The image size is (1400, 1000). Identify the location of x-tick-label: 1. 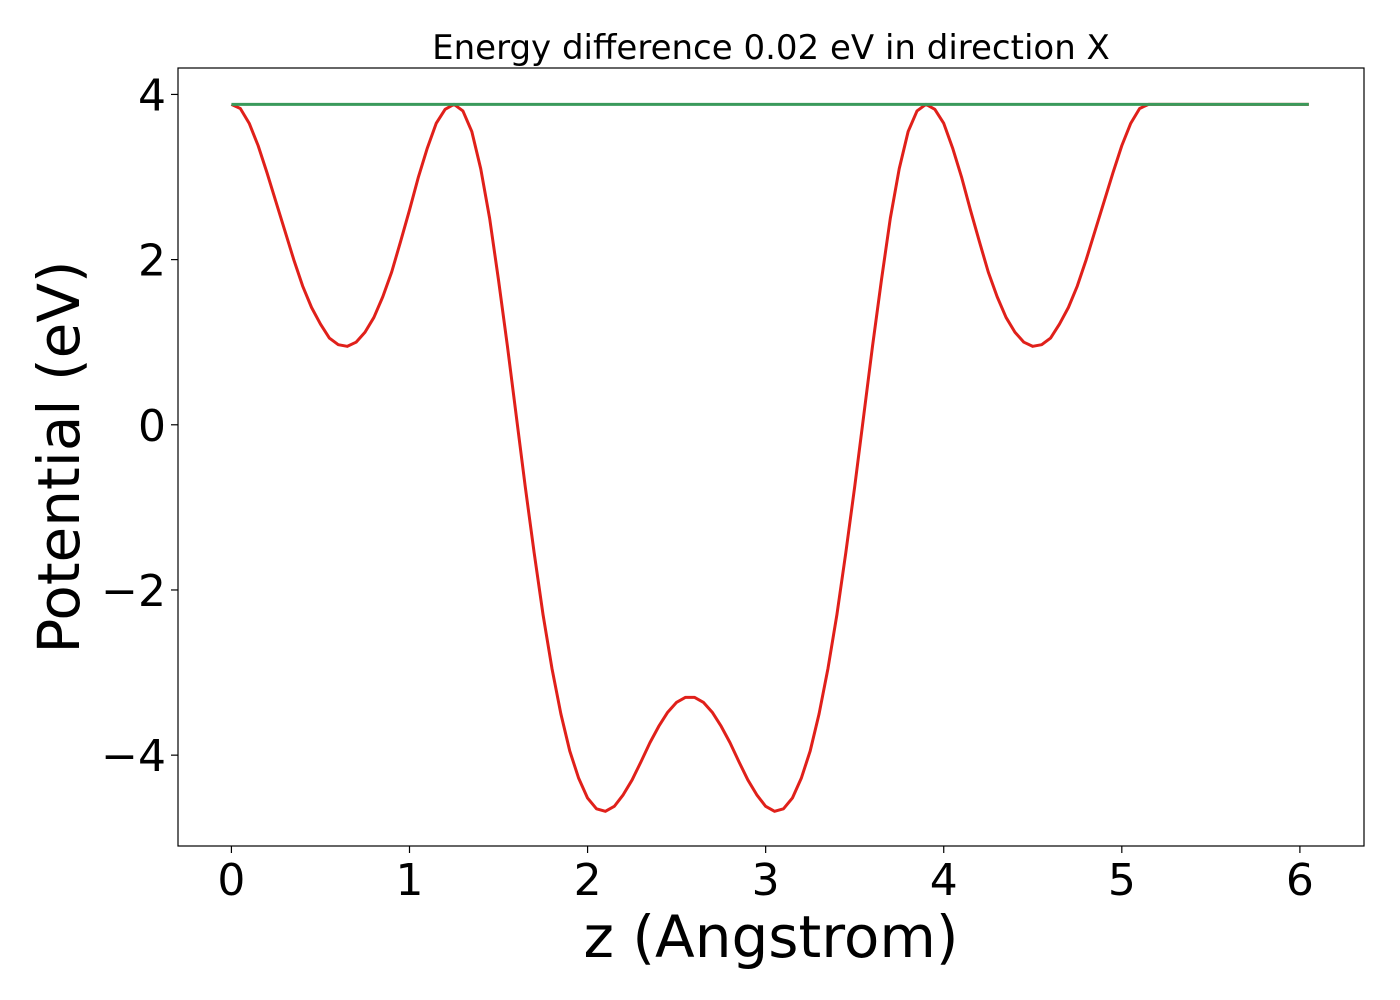
(410, 880).